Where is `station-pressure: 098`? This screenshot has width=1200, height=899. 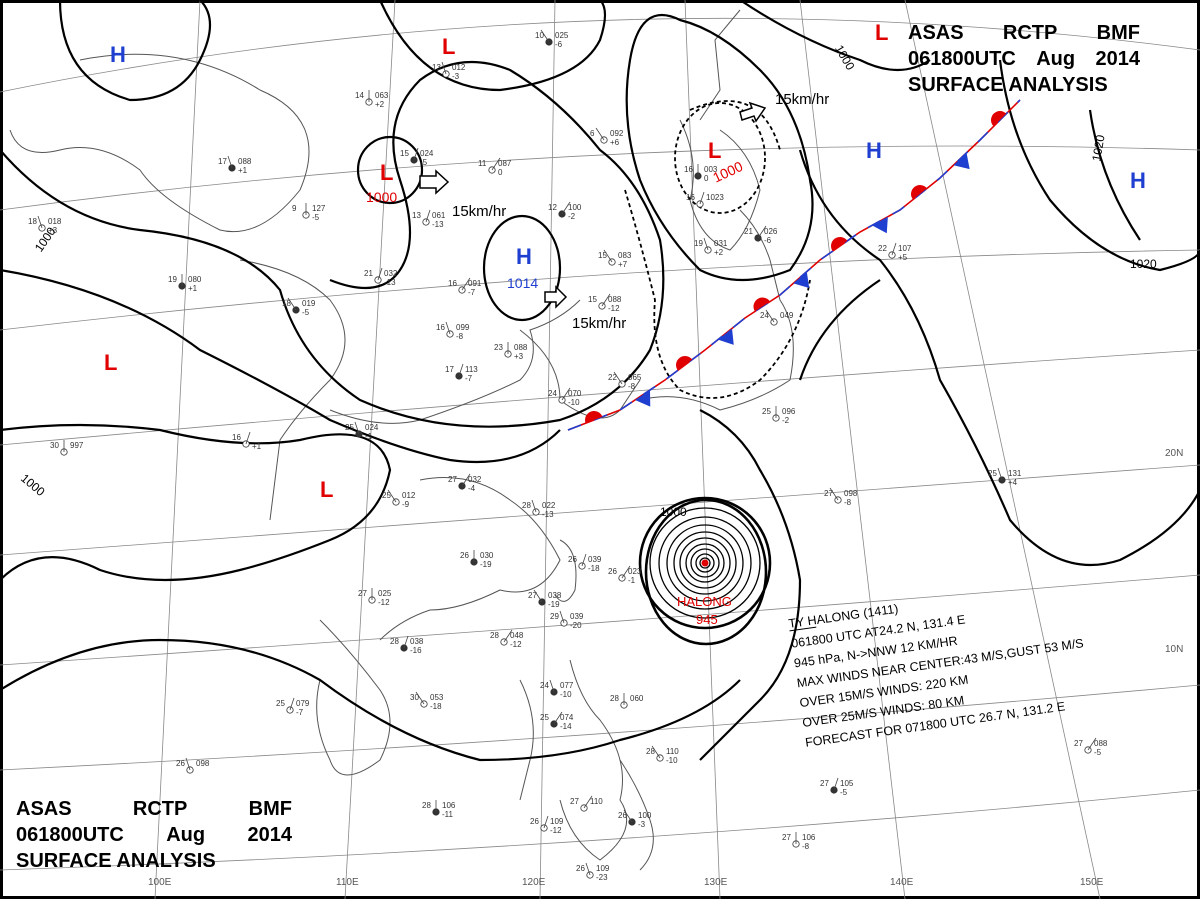
station-pressure: 098 is located at coordinates (203, 763).